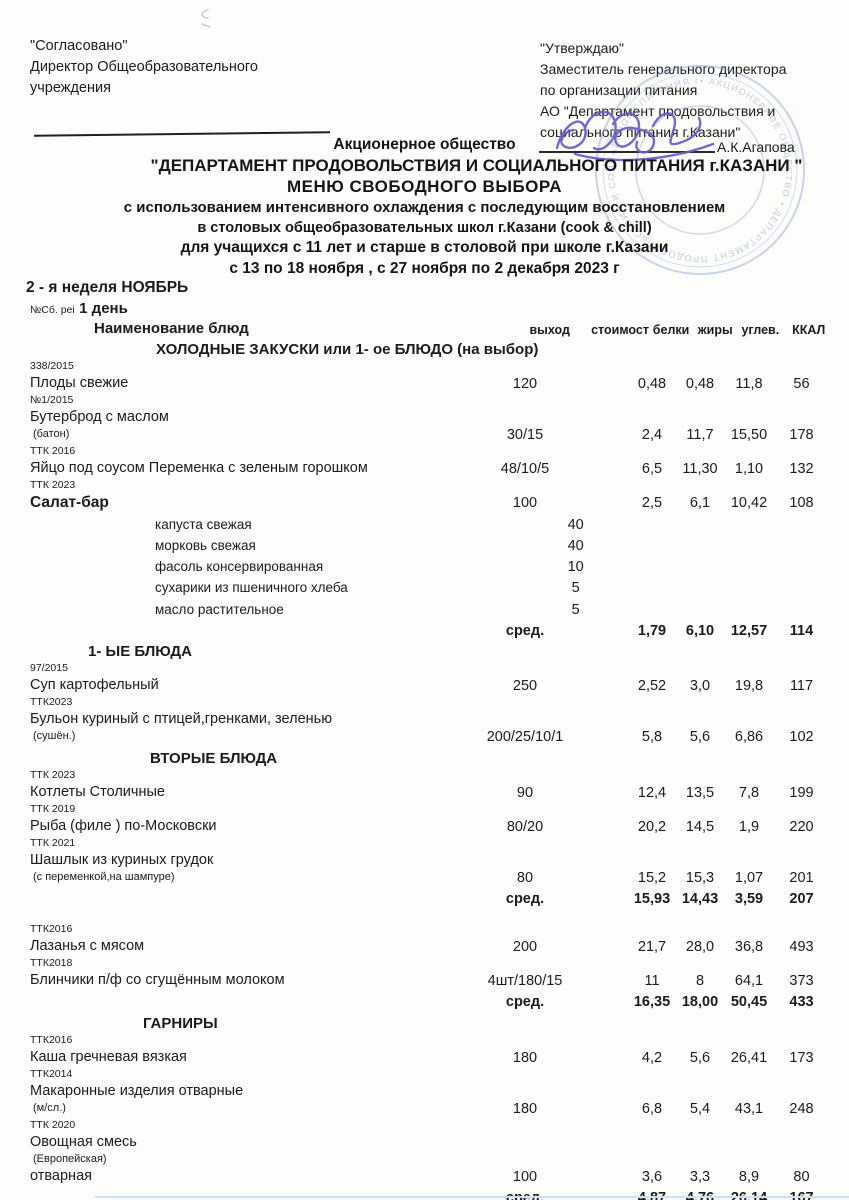 The height and width of the screenshot is (1200, 849). What do you see at coordinates (525, 469) in the screenshot?
I see `portion-size: 48/10/5` at bounding box center [525, 469].